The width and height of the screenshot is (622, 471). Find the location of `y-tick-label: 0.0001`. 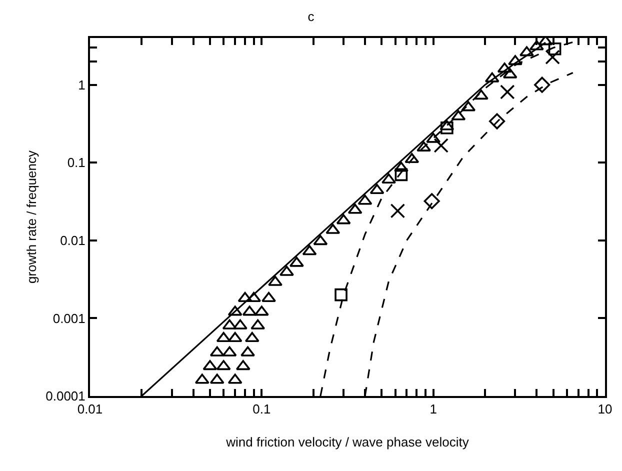

y-tick-label: 0.0001 is located at coordinates (66, 396).